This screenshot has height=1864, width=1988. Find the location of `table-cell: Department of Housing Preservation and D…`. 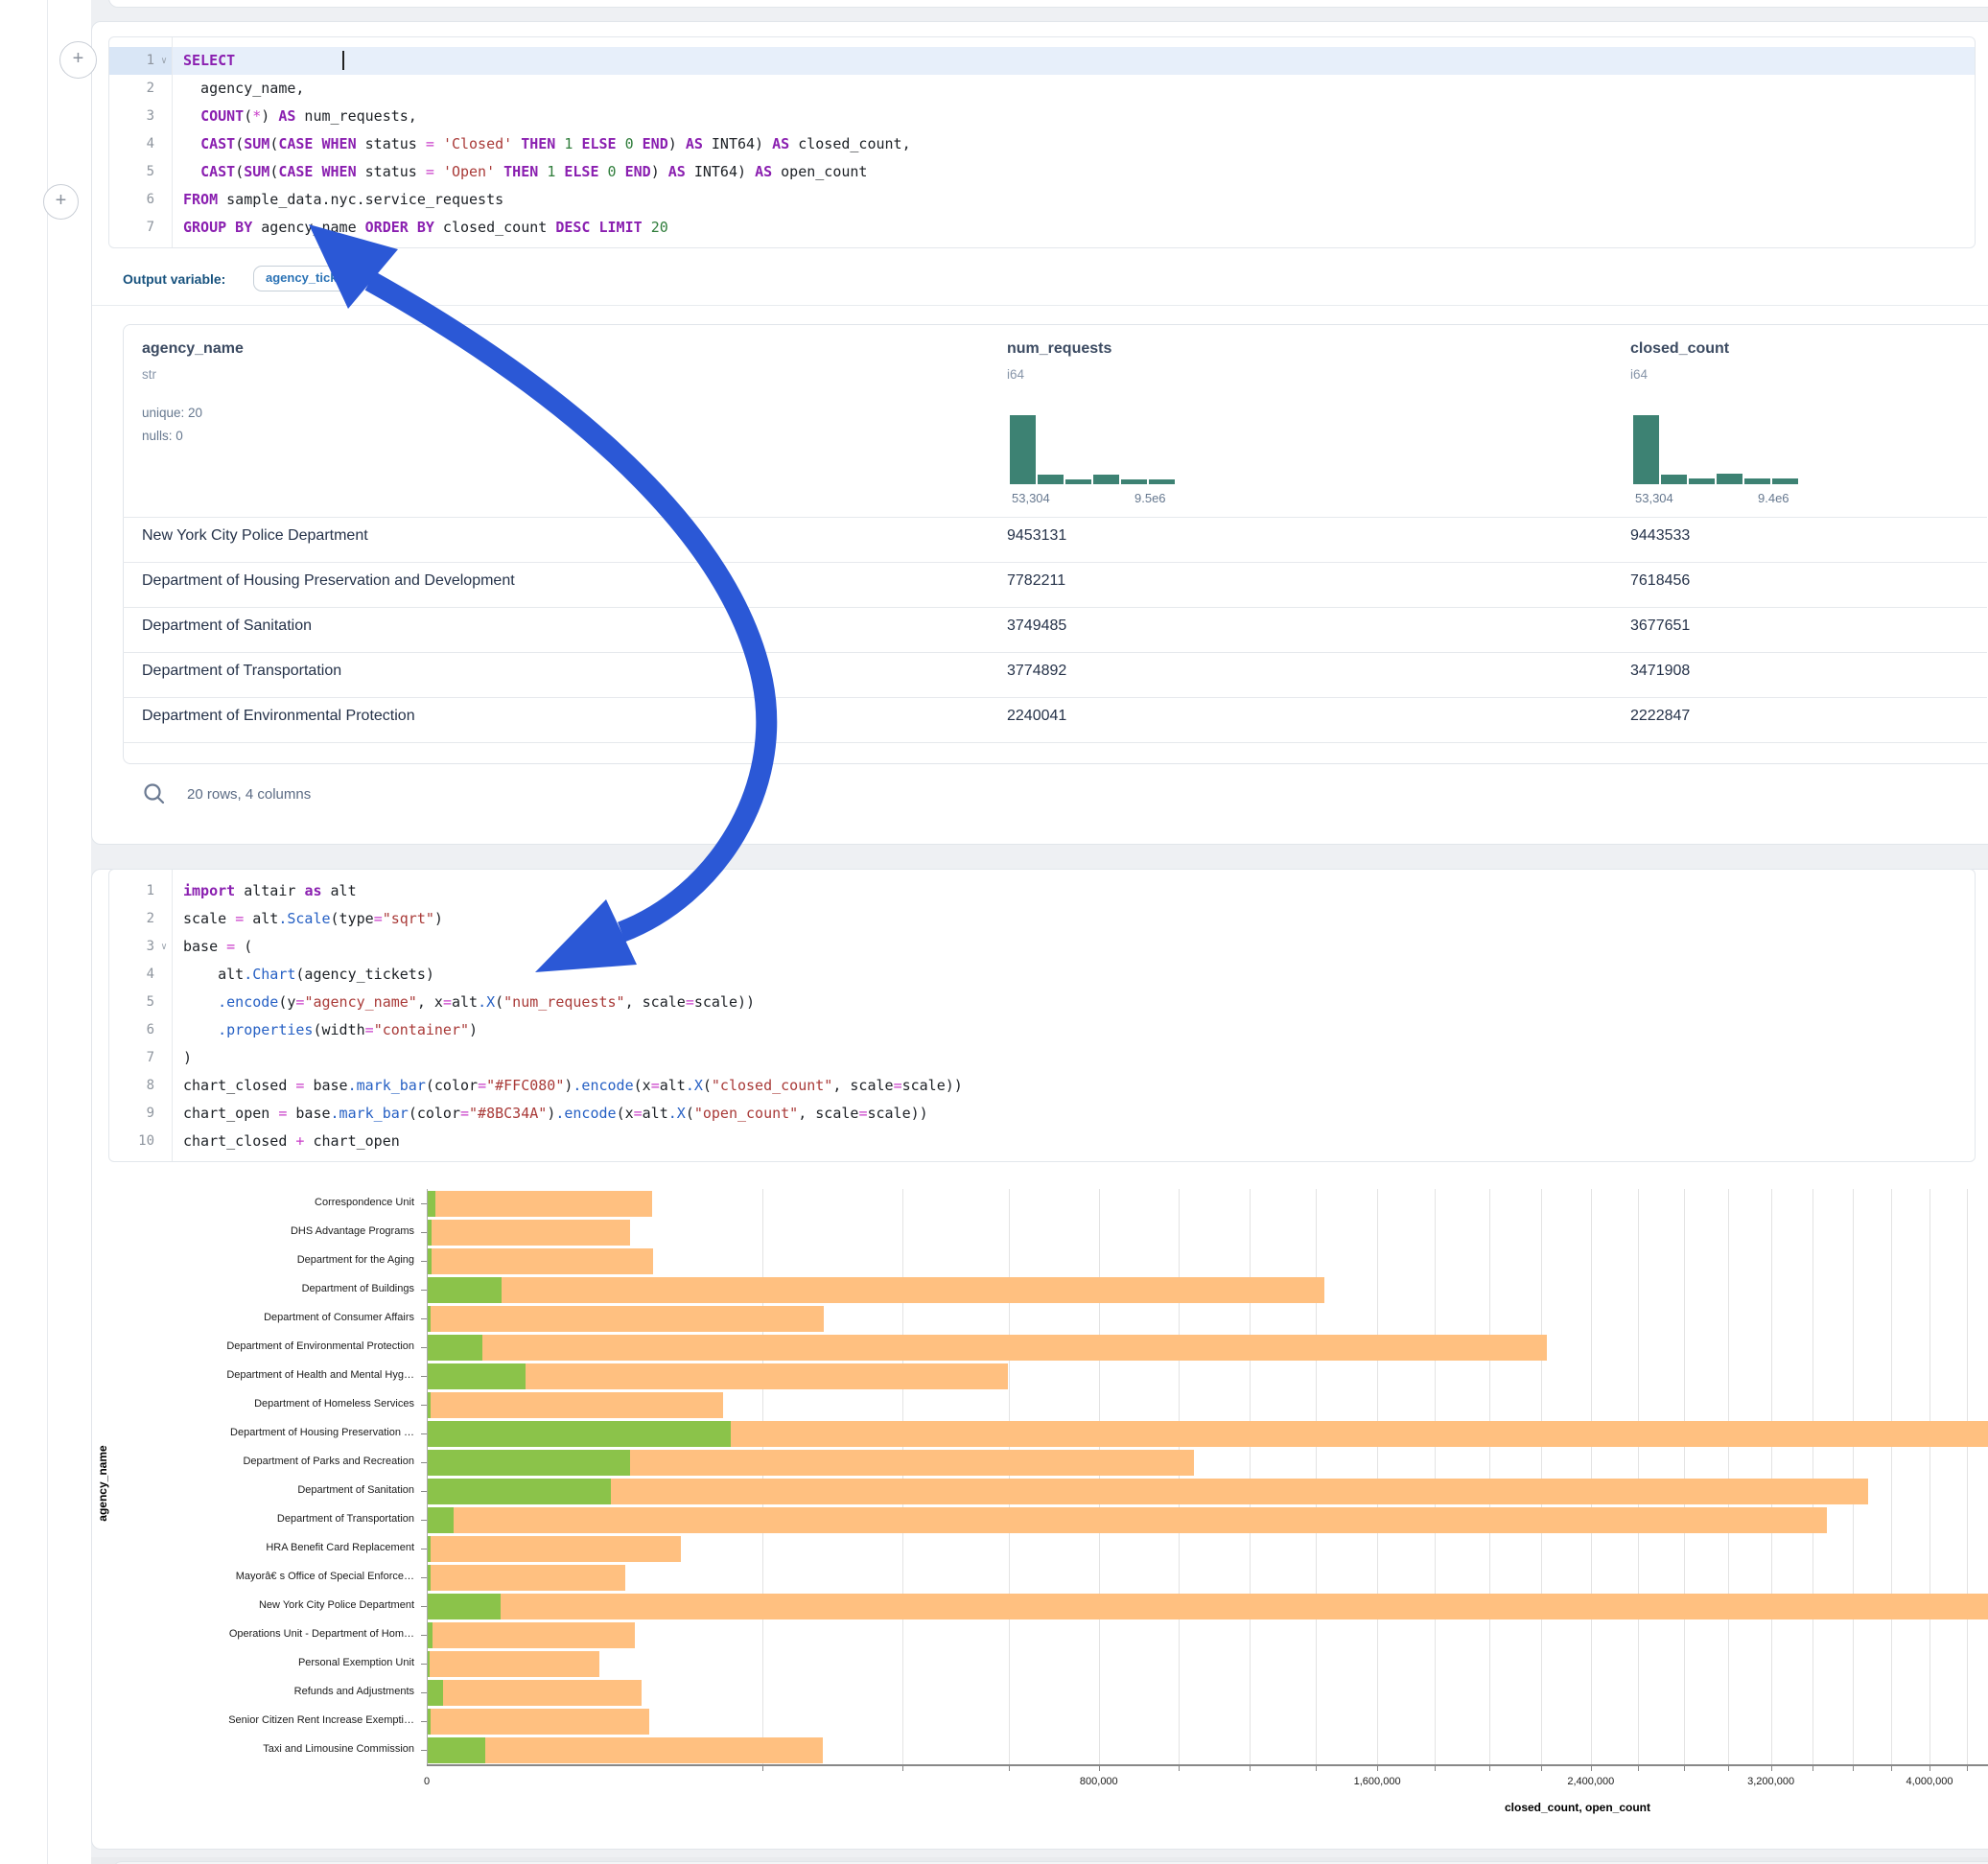

table-cell: Department of Housing Preservation and D… is located at coordinates (328, 580).